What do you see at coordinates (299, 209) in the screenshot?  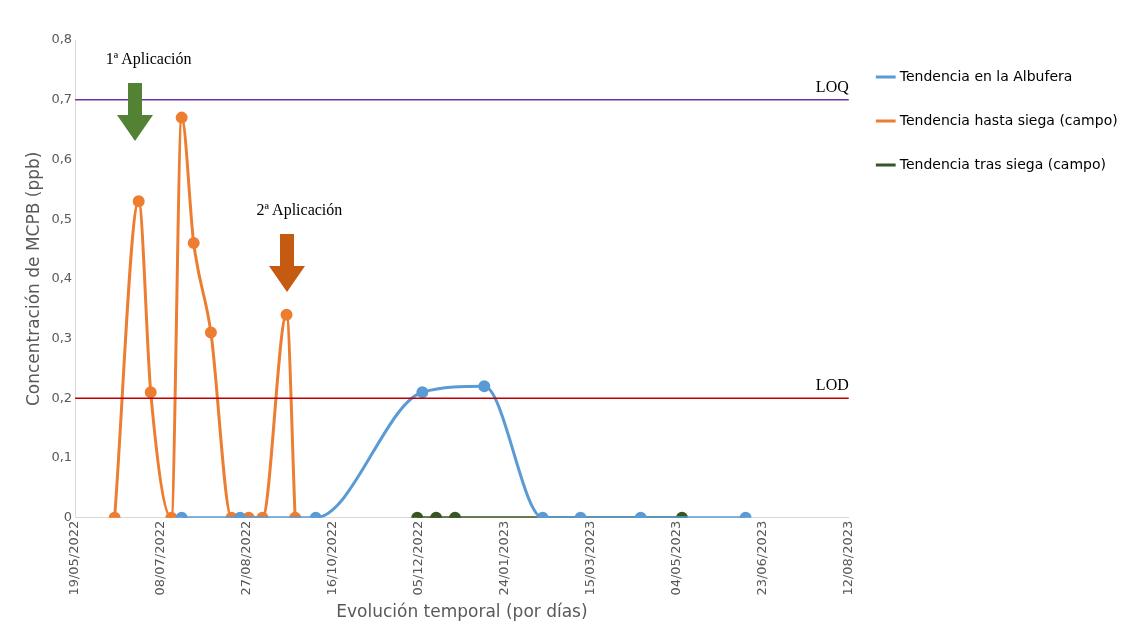 I see `annotation: 2ª Aplicación` at bounding box center [299, 209].